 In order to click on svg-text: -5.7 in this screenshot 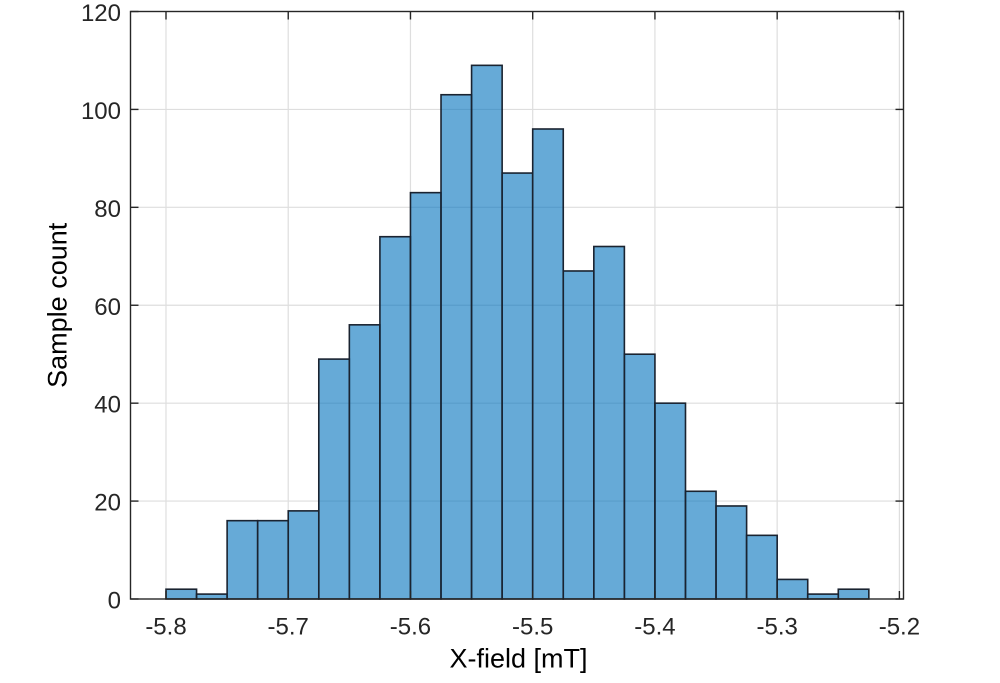, I will do `click(288, 627)`.